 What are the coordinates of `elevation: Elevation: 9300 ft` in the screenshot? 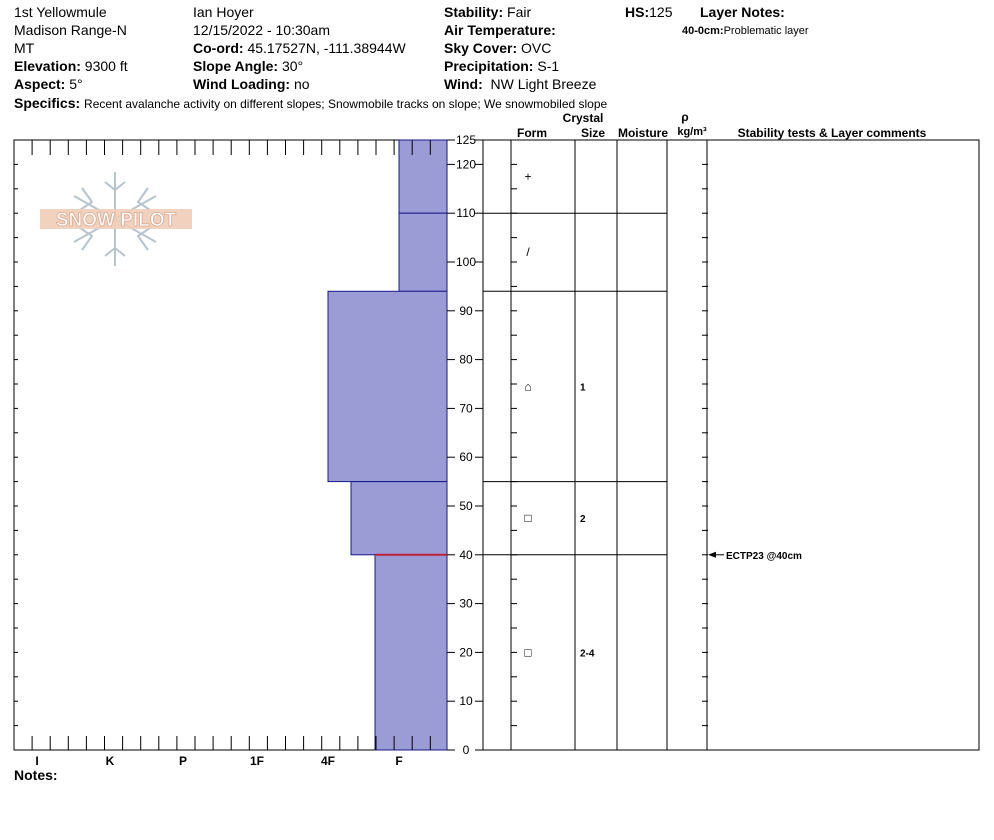 It's located at (71, 66).